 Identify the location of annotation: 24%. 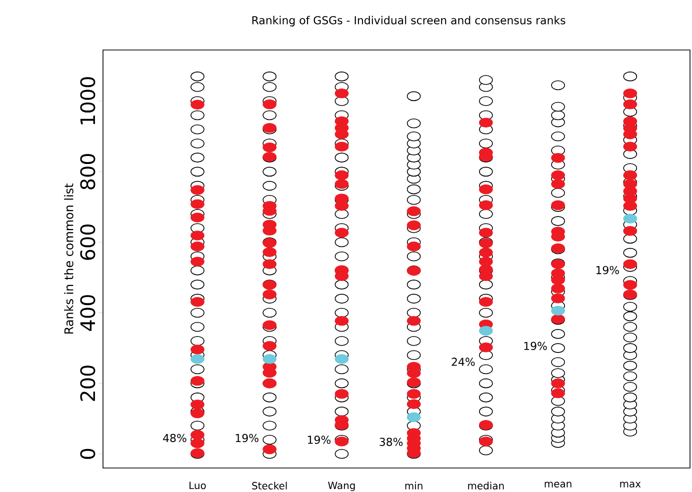
(463, 362).